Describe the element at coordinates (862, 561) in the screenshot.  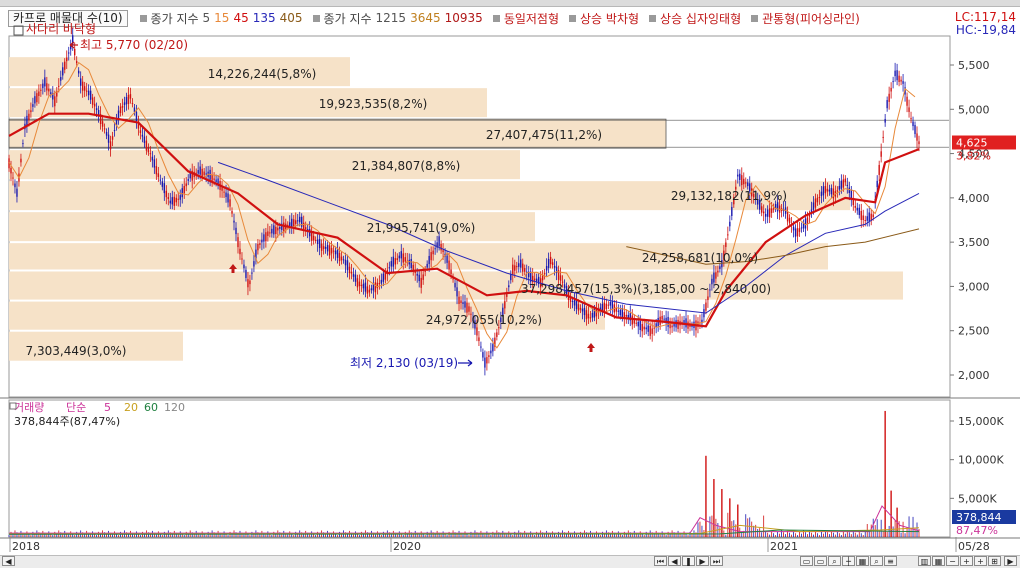
I see `grid-icon: ▦` at that location.